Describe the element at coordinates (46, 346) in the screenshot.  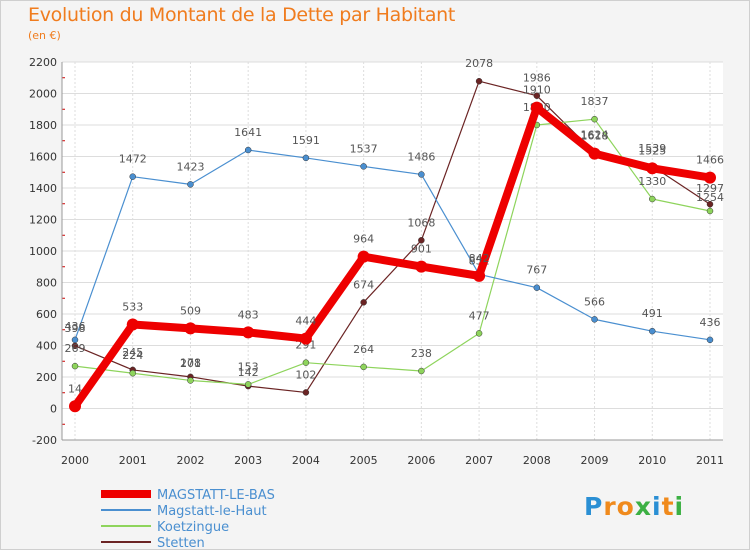
I see `y-tick-label: 400` at that location.